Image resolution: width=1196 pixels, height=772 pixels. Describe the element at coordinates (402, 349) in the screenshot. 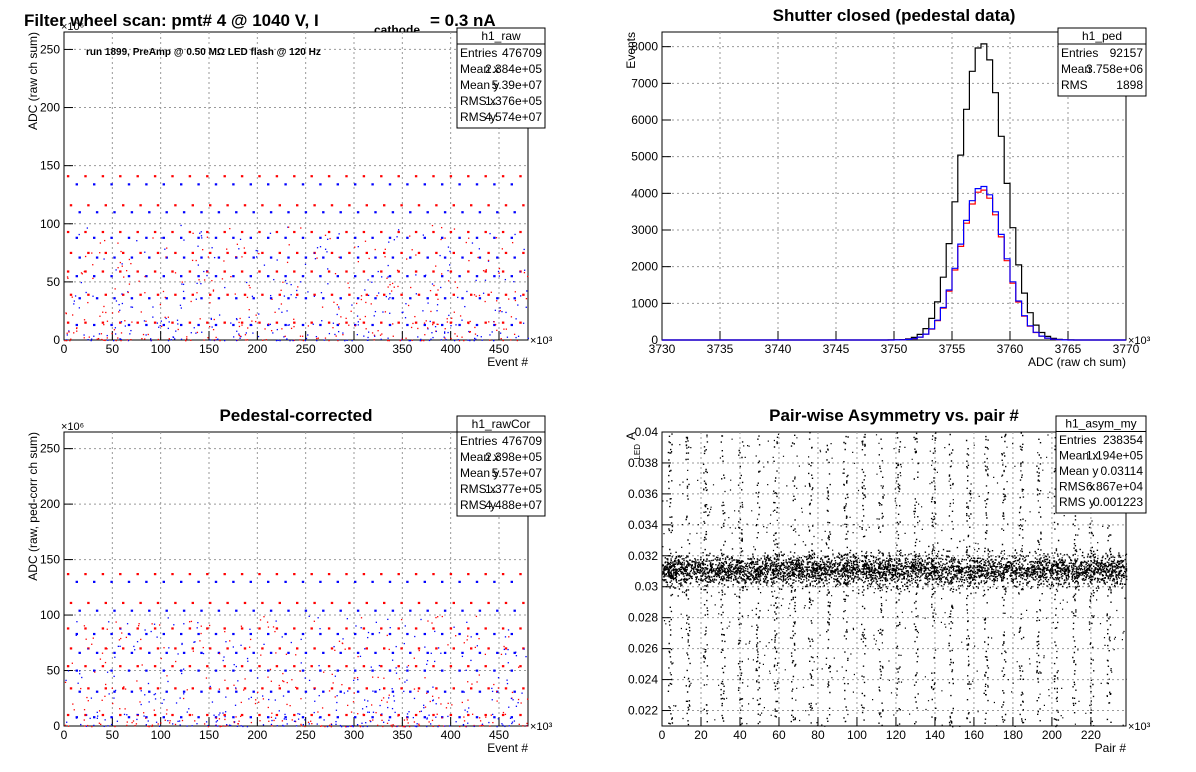

I see `x-tick-label: 350` at that location.